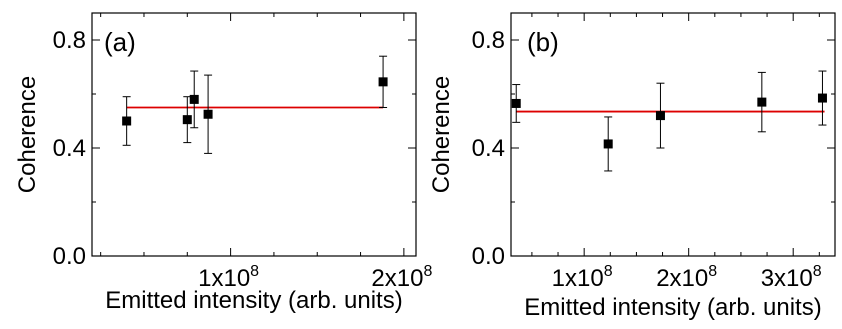 This screenshot has height=329, width=842. Describe the element at coordinates (120, 42) in the screenshot. I see `panel-label: (a)` at that location.